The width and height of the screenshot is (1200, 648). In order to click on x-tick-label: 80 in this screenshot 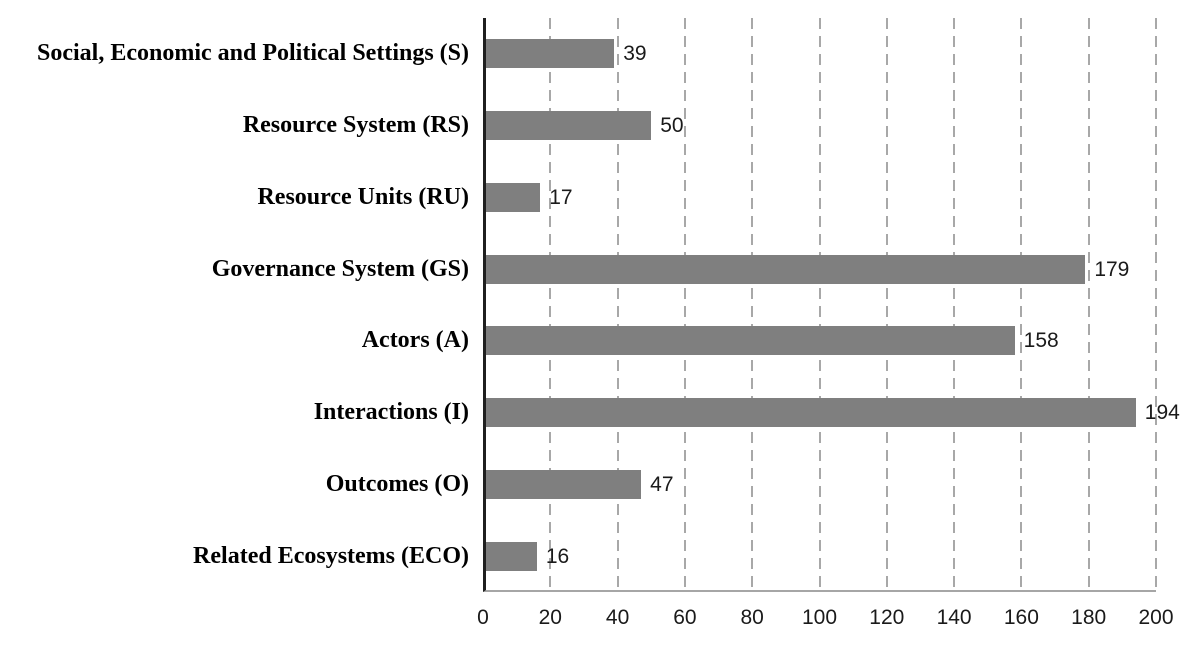, I will do `click(752, 617)`.